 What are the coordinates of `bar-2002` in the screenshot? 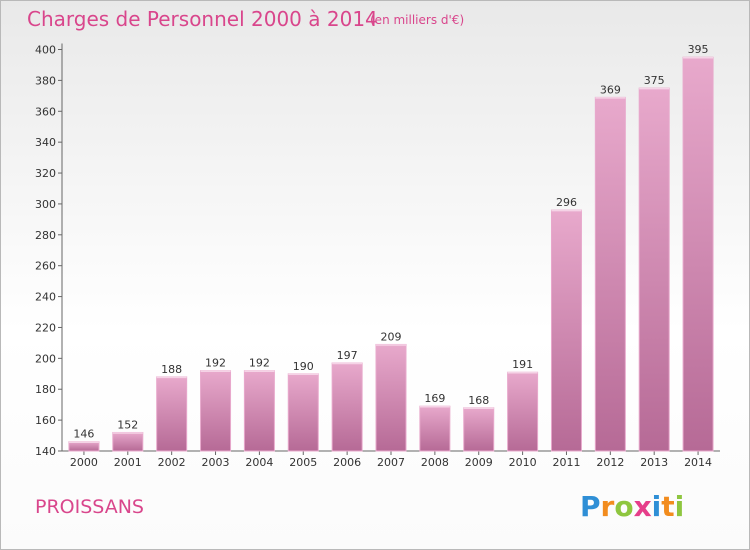 It's located at (172, 414).